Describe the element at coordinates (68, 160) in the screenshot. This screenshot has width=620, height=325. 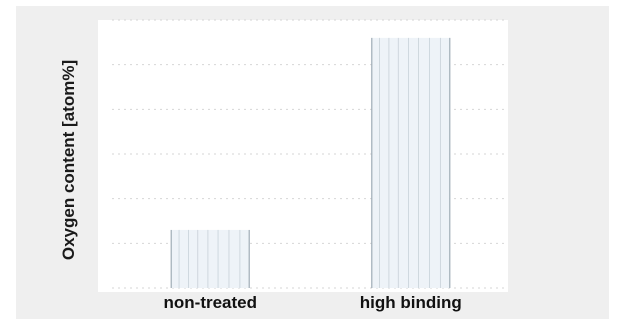
I see `y-axis-label: Oxygen content [atom%]` at that location.